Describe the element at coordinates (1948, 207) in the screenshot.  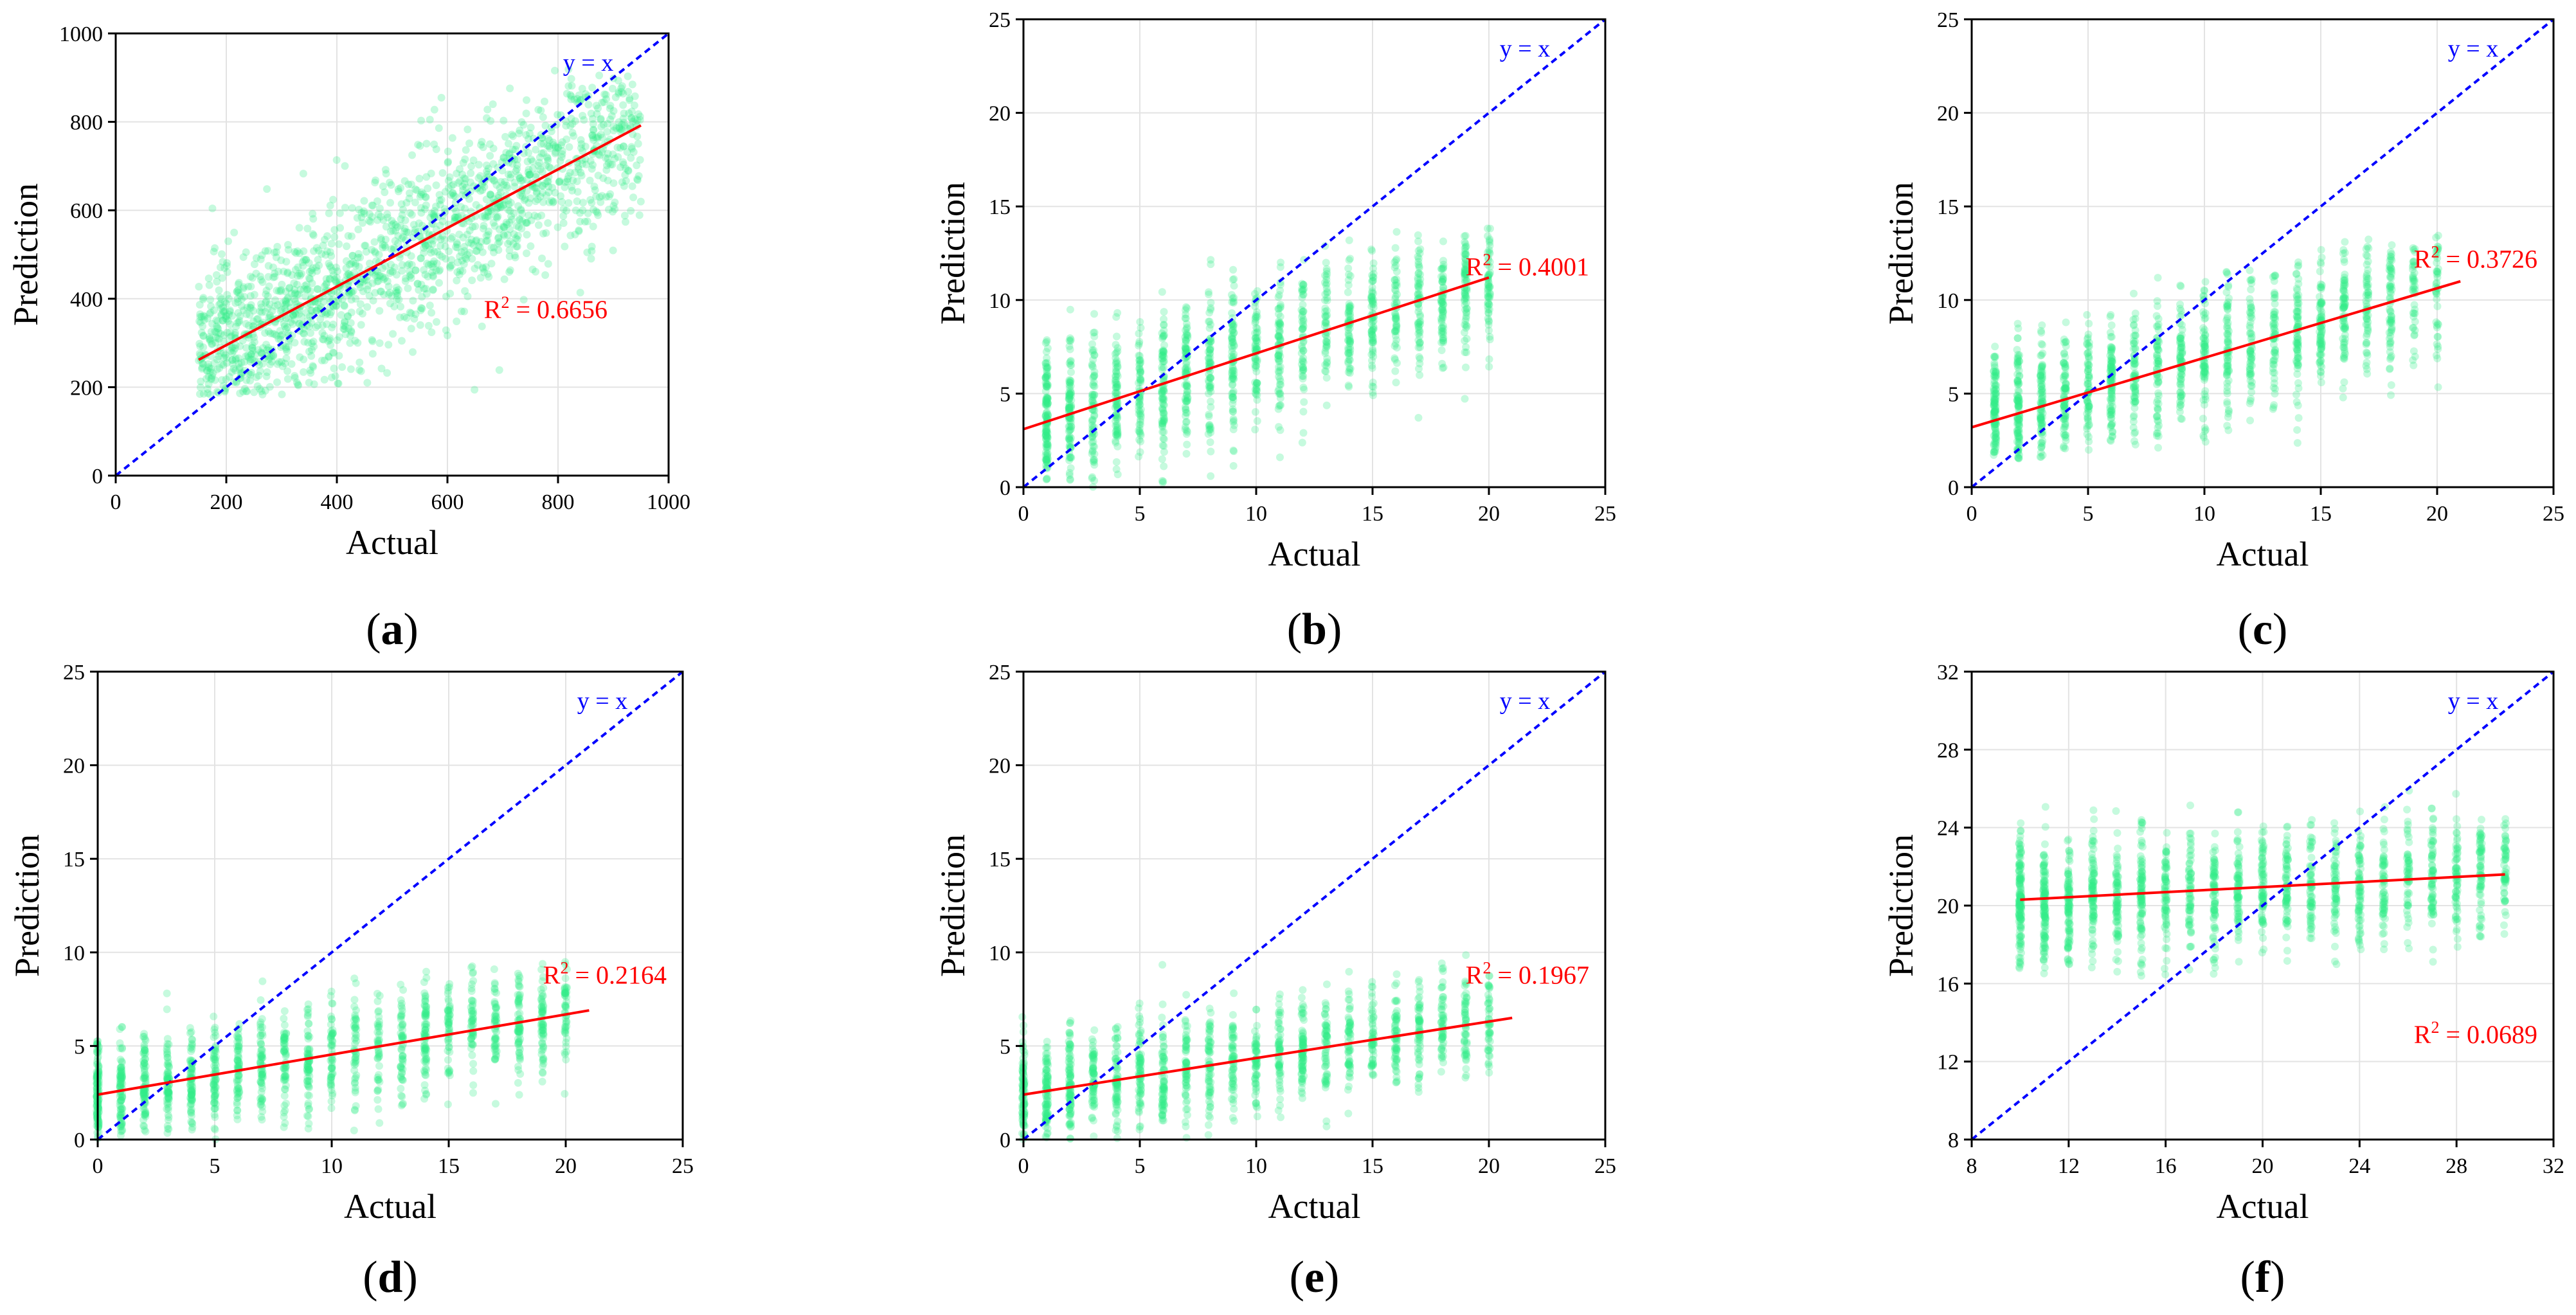
I see `y-tick-label: 15` at that location.